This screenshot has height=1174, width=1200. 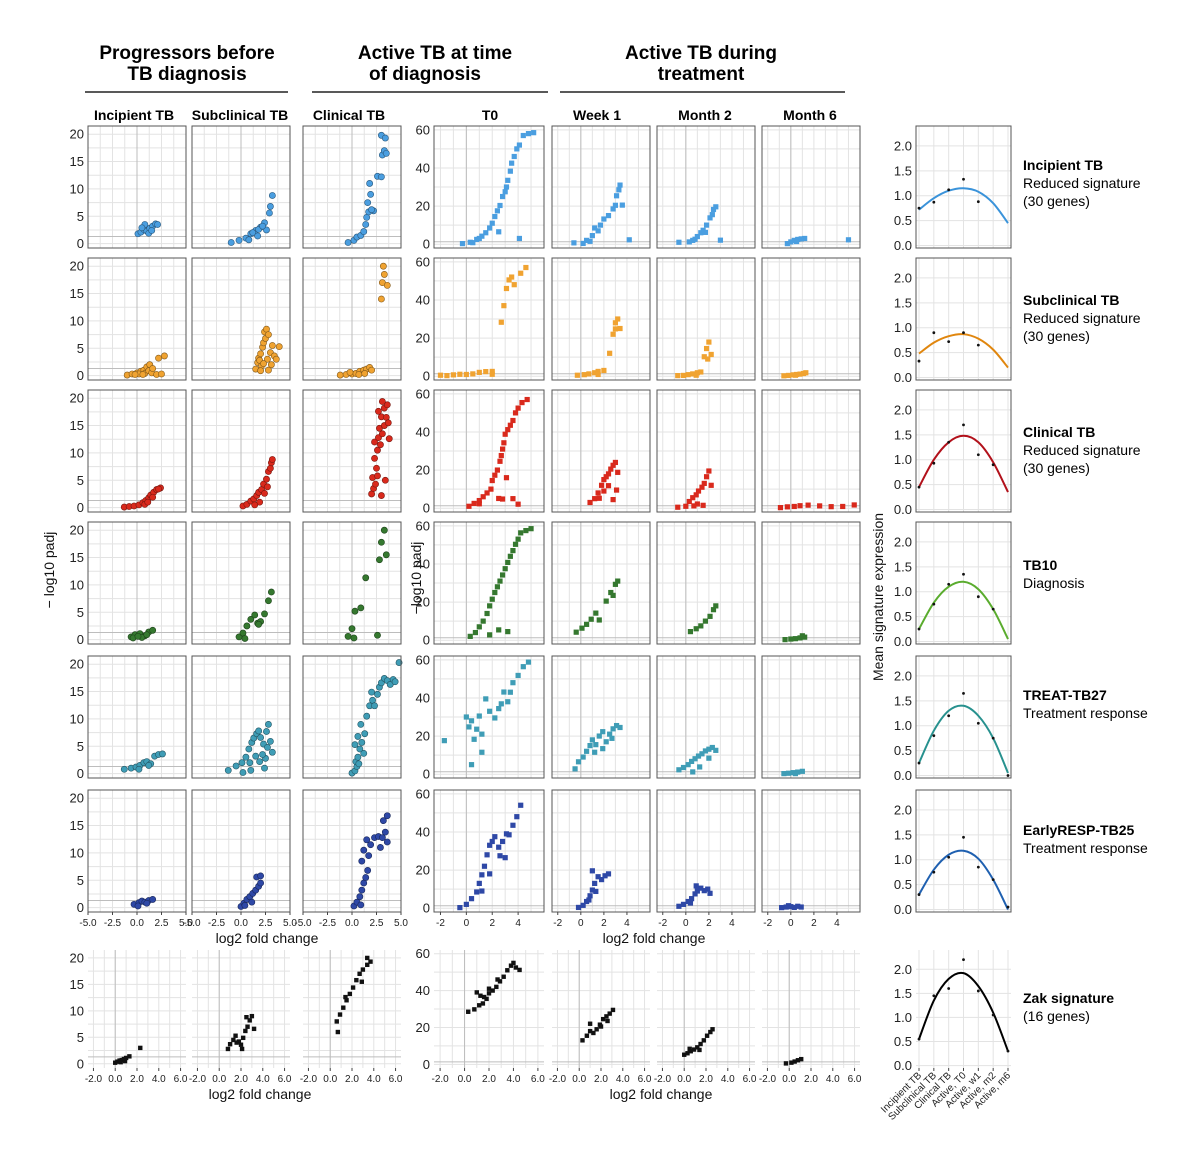 I want to click on volcano-panel-r0-c1, so click(x=241, y=187).